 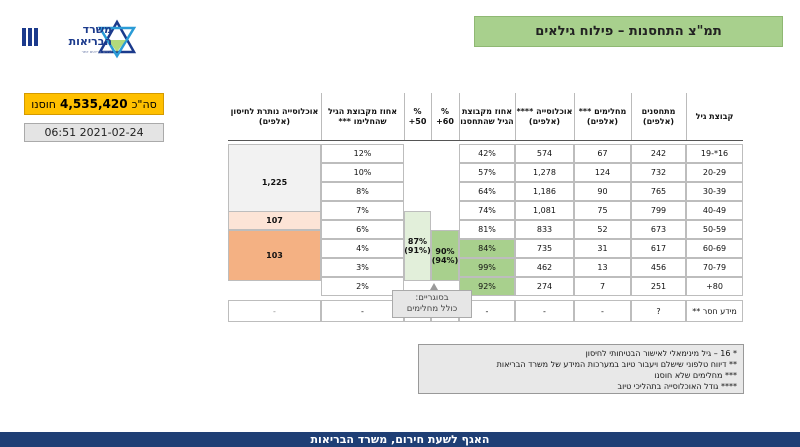 I want to click on cell-pct-not-sick: 8%, so click(x=362, y=191).